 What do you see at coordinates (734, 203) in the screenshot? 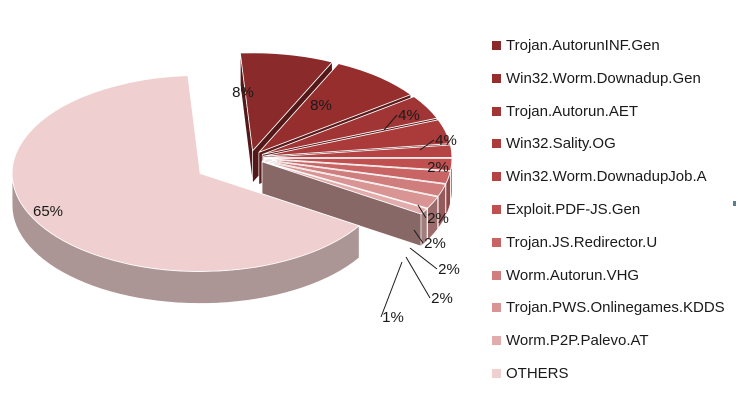
I see `corner-mark` at bounding box center [734, 203].